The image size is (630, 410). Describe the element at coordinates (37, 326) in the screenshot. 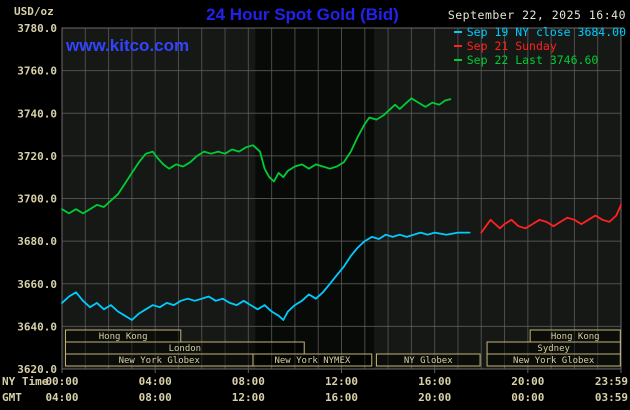

I see `y-tick-label: 3640.0` at that location.